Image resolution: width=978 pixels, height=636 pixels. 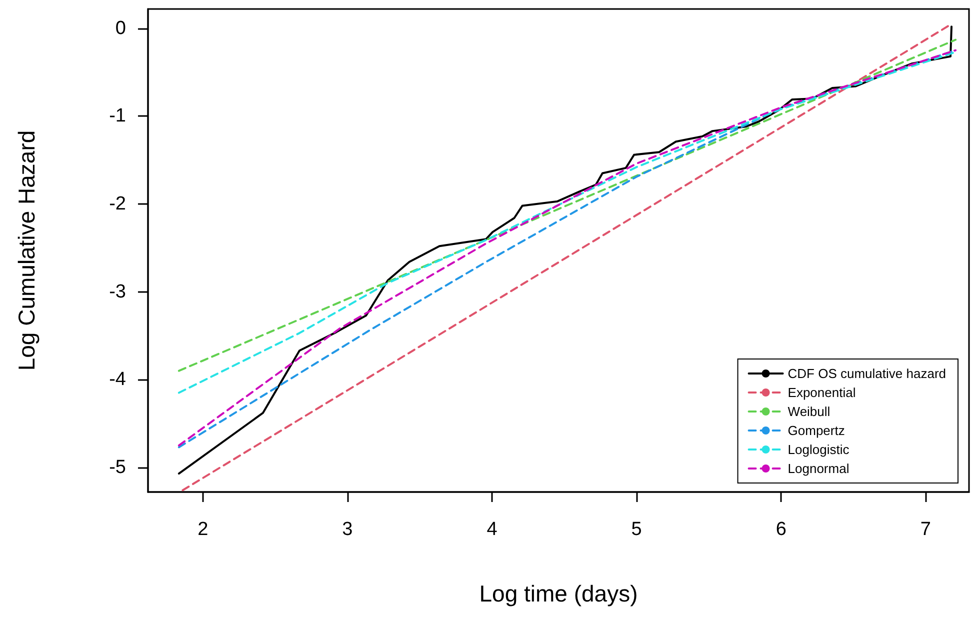 What do you see at coordinates (819, 468) in the screenshot?
I see `legend-label: Lognormal` at bounding box center [819, 468].